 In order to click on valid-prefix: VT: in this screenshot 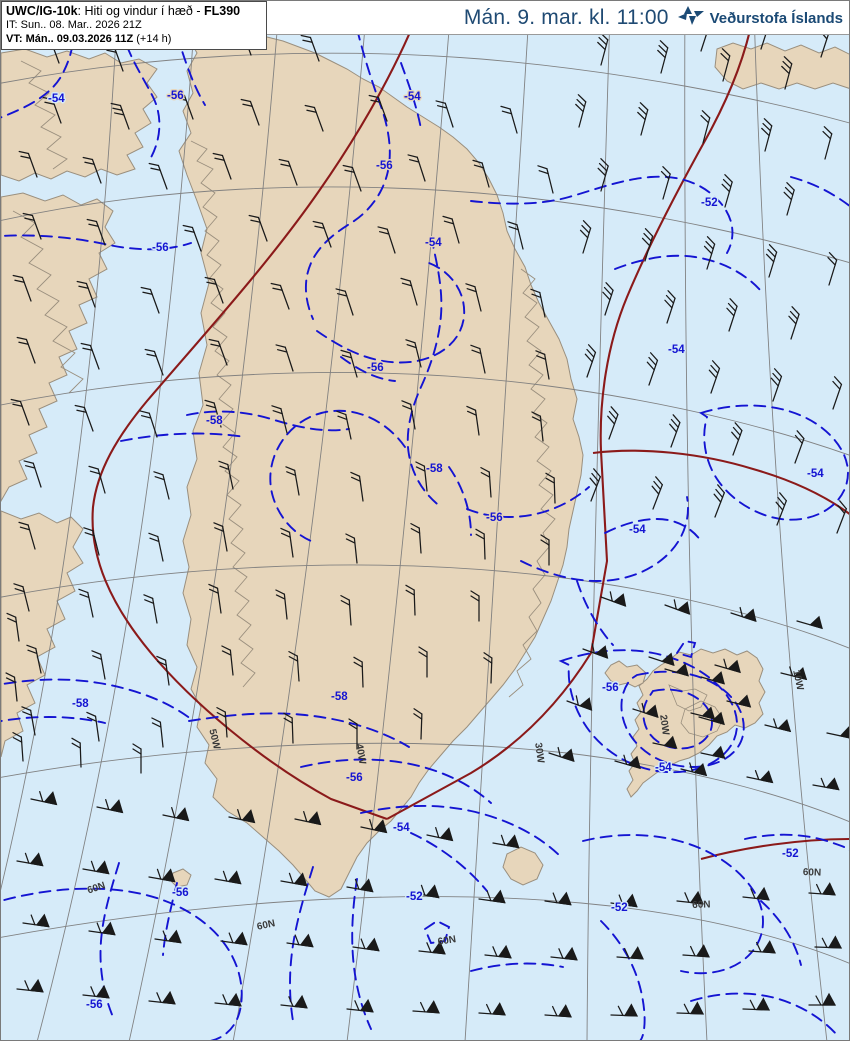, I will do `click(16, 38)`.